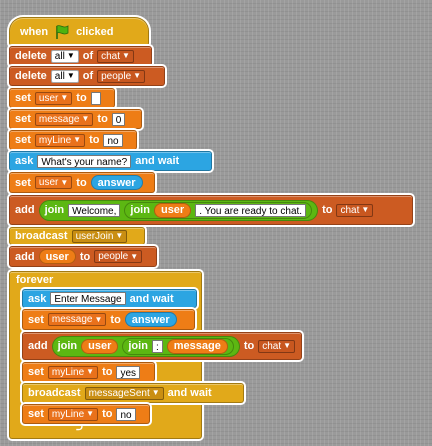 The width and height of the screenshot is (432, 446). I want to click on ask-label: ask, so click(24, 161).